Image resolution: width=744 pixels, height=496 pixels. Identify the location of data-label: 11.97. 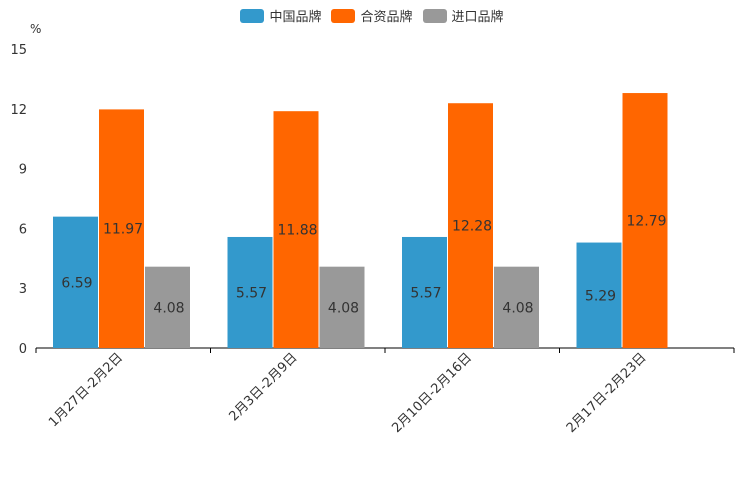
(123, 230).